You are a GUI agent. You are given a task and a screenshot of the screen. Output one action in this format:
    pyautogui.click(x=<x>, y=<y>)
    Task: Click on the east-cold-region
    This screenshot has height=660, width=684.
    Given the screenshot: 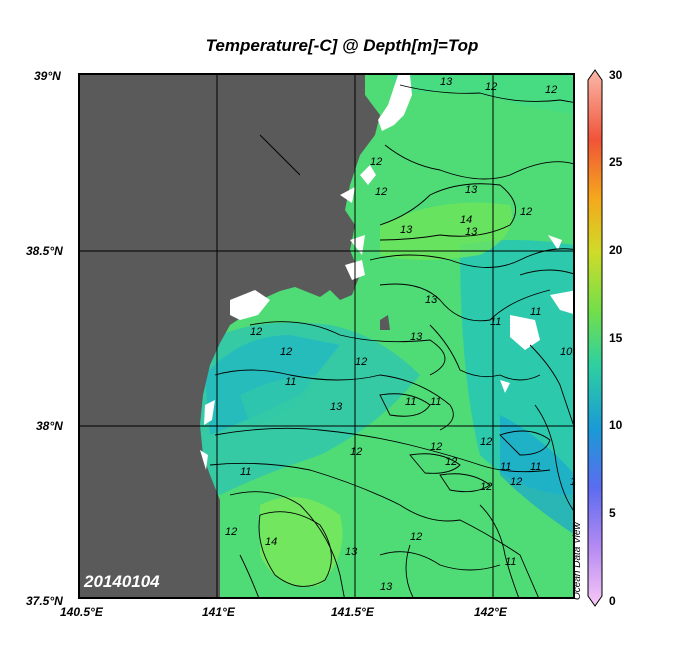 What is the action you would take?
    pyautogui.click(x=536, y=474)
    